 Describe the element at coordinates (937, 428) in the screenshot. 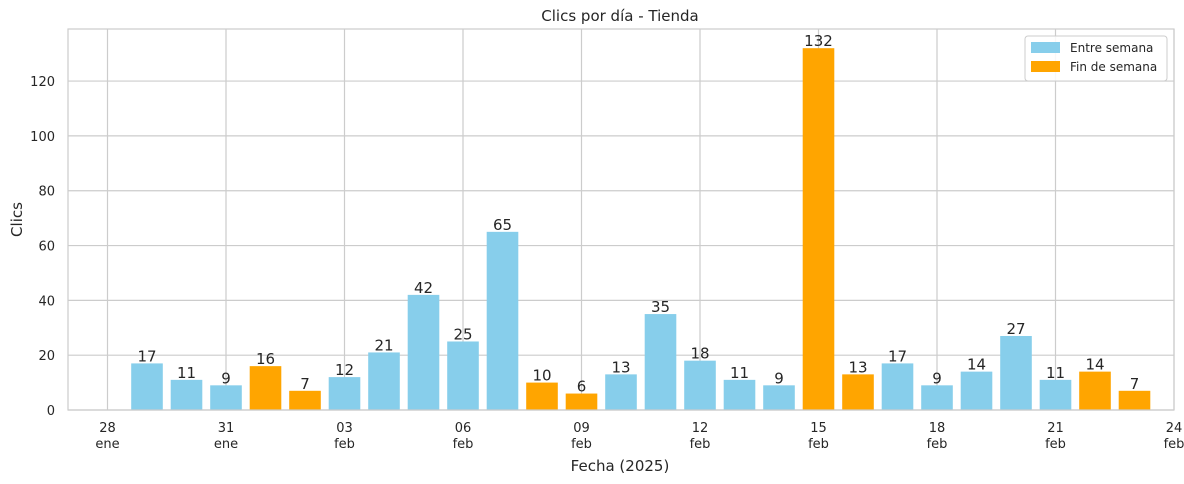

I see `x-tick-label-line: 18` at that location.